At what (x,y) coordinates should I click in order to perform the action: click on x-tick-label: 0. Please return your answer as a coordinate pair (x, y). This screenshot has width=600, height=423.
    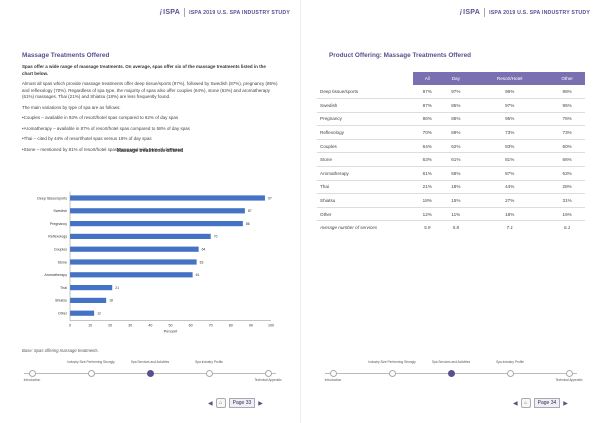
    Looking at the image, I should click on (70, 326).